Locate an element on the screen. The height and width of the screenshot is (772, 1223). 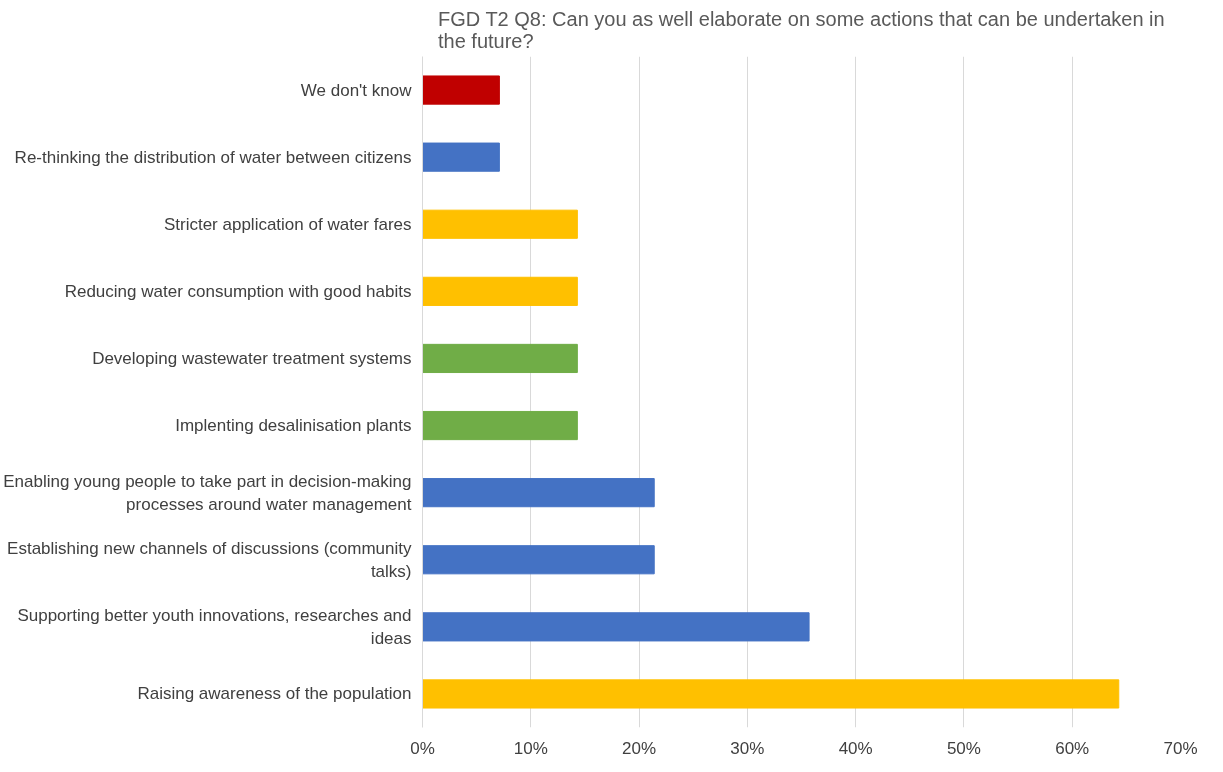
y-tick-label: Reducing water consumption with good habits is located at coordinates (238, 291).